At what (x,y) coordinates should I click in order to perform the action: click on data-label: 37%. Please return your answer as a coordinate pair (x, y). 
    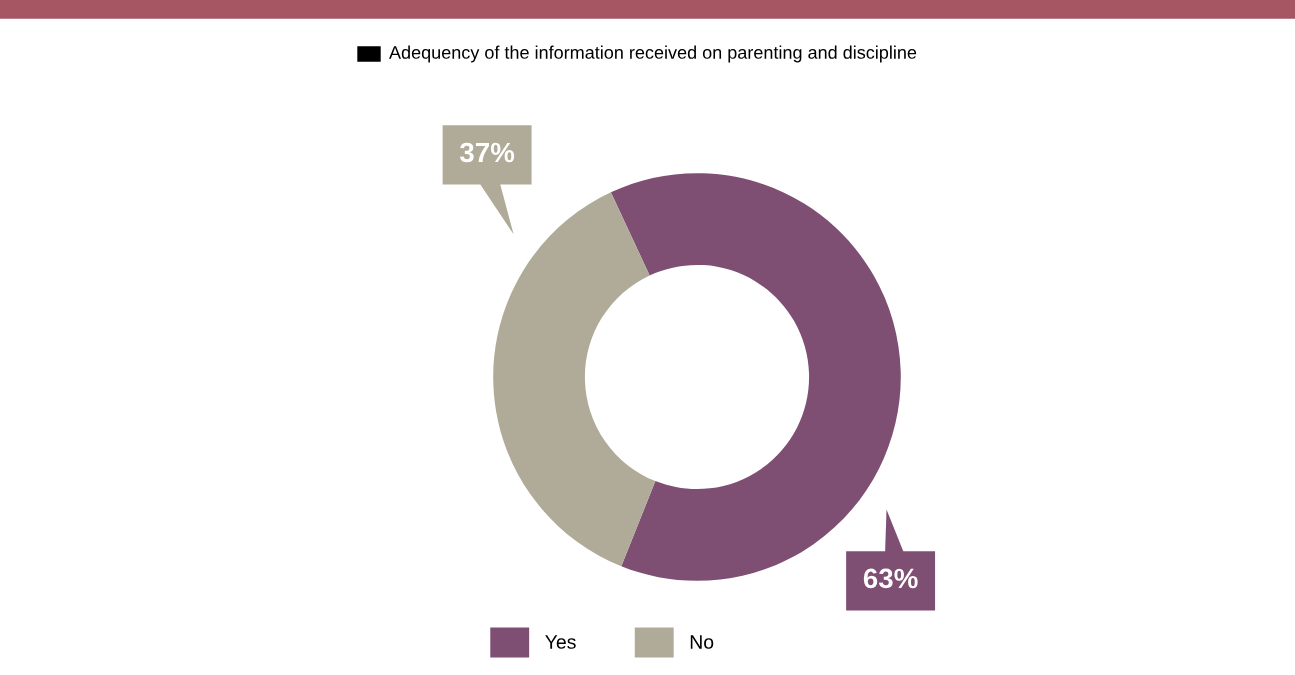
    Looking at the image, I should click on (487, 152).